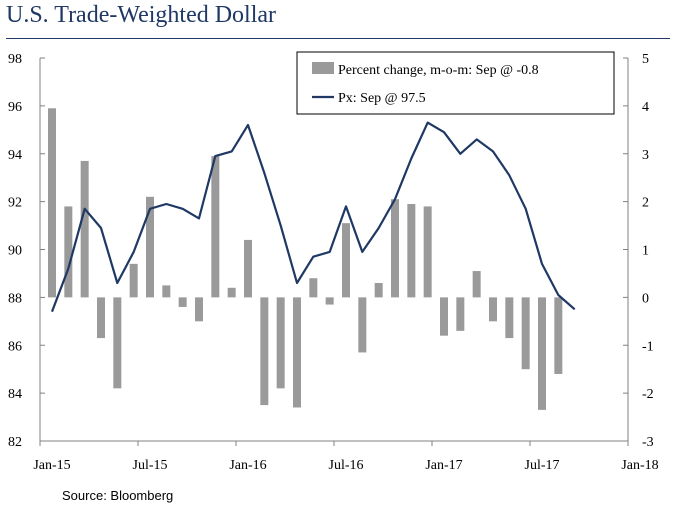  What do you see at coordinates (15, 298) in the screenshot?
I see `left-tick-label: 88` at bounding box center [15, 298].